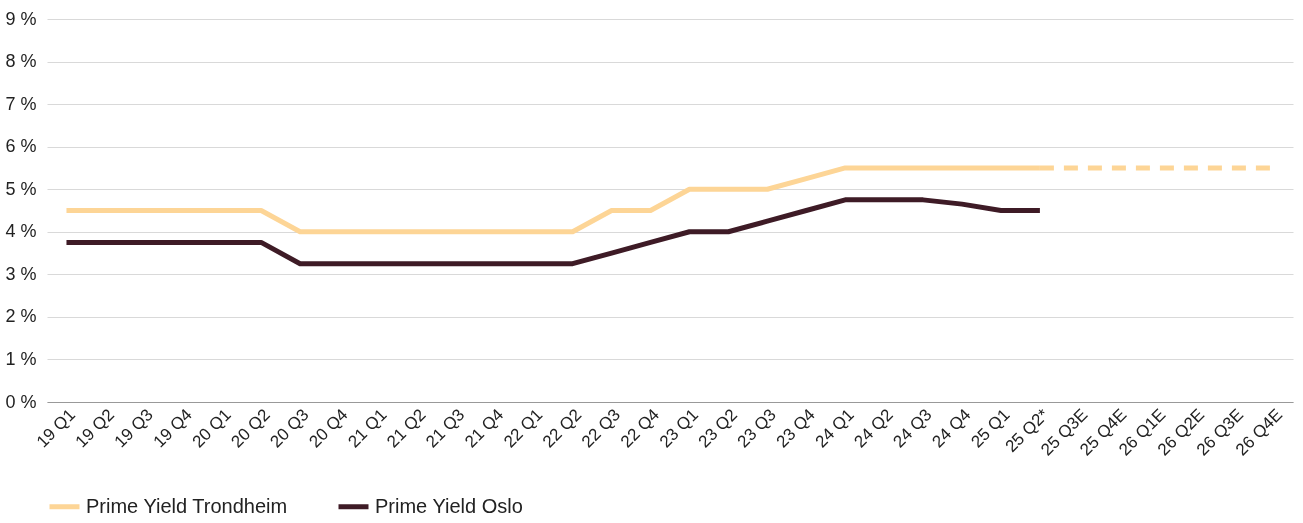 This screenshot has height=523, width=1303. Describe the element at coordinates (21, 146) in the screenshot. I see `y-tick-label: 6 %` at that location.